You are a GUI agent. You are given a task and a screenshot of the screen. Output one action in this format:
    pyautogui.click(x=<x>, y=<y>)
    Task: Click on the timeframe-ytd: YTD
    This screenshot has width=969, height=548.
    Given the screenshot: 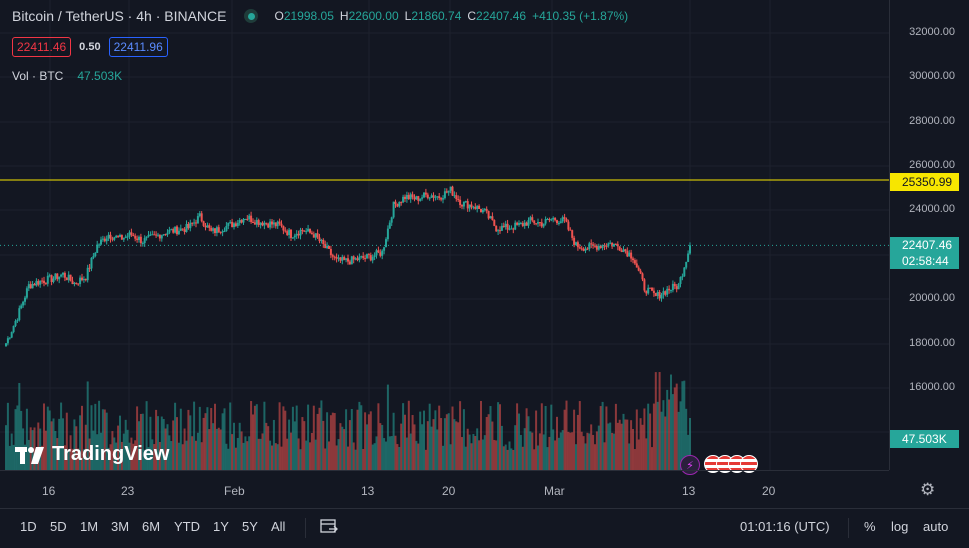 What is the action you would take?
    pyautogui.click(x=187, y=526)
    